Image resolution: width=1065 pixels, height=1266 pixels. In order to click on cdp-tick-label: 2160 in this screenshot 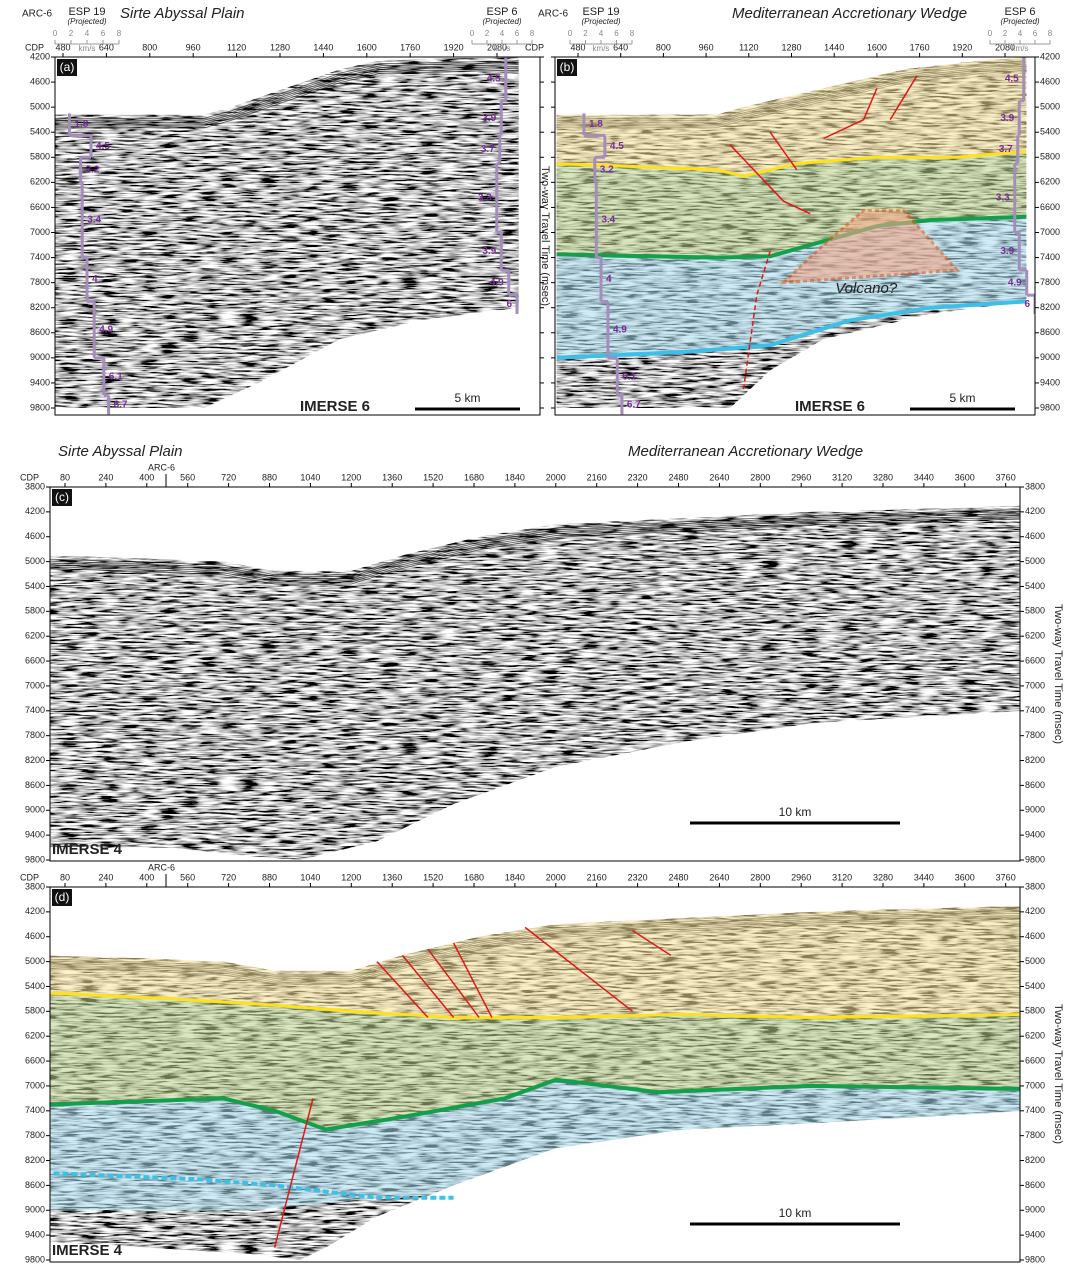, I will do `click(597, 877)`.